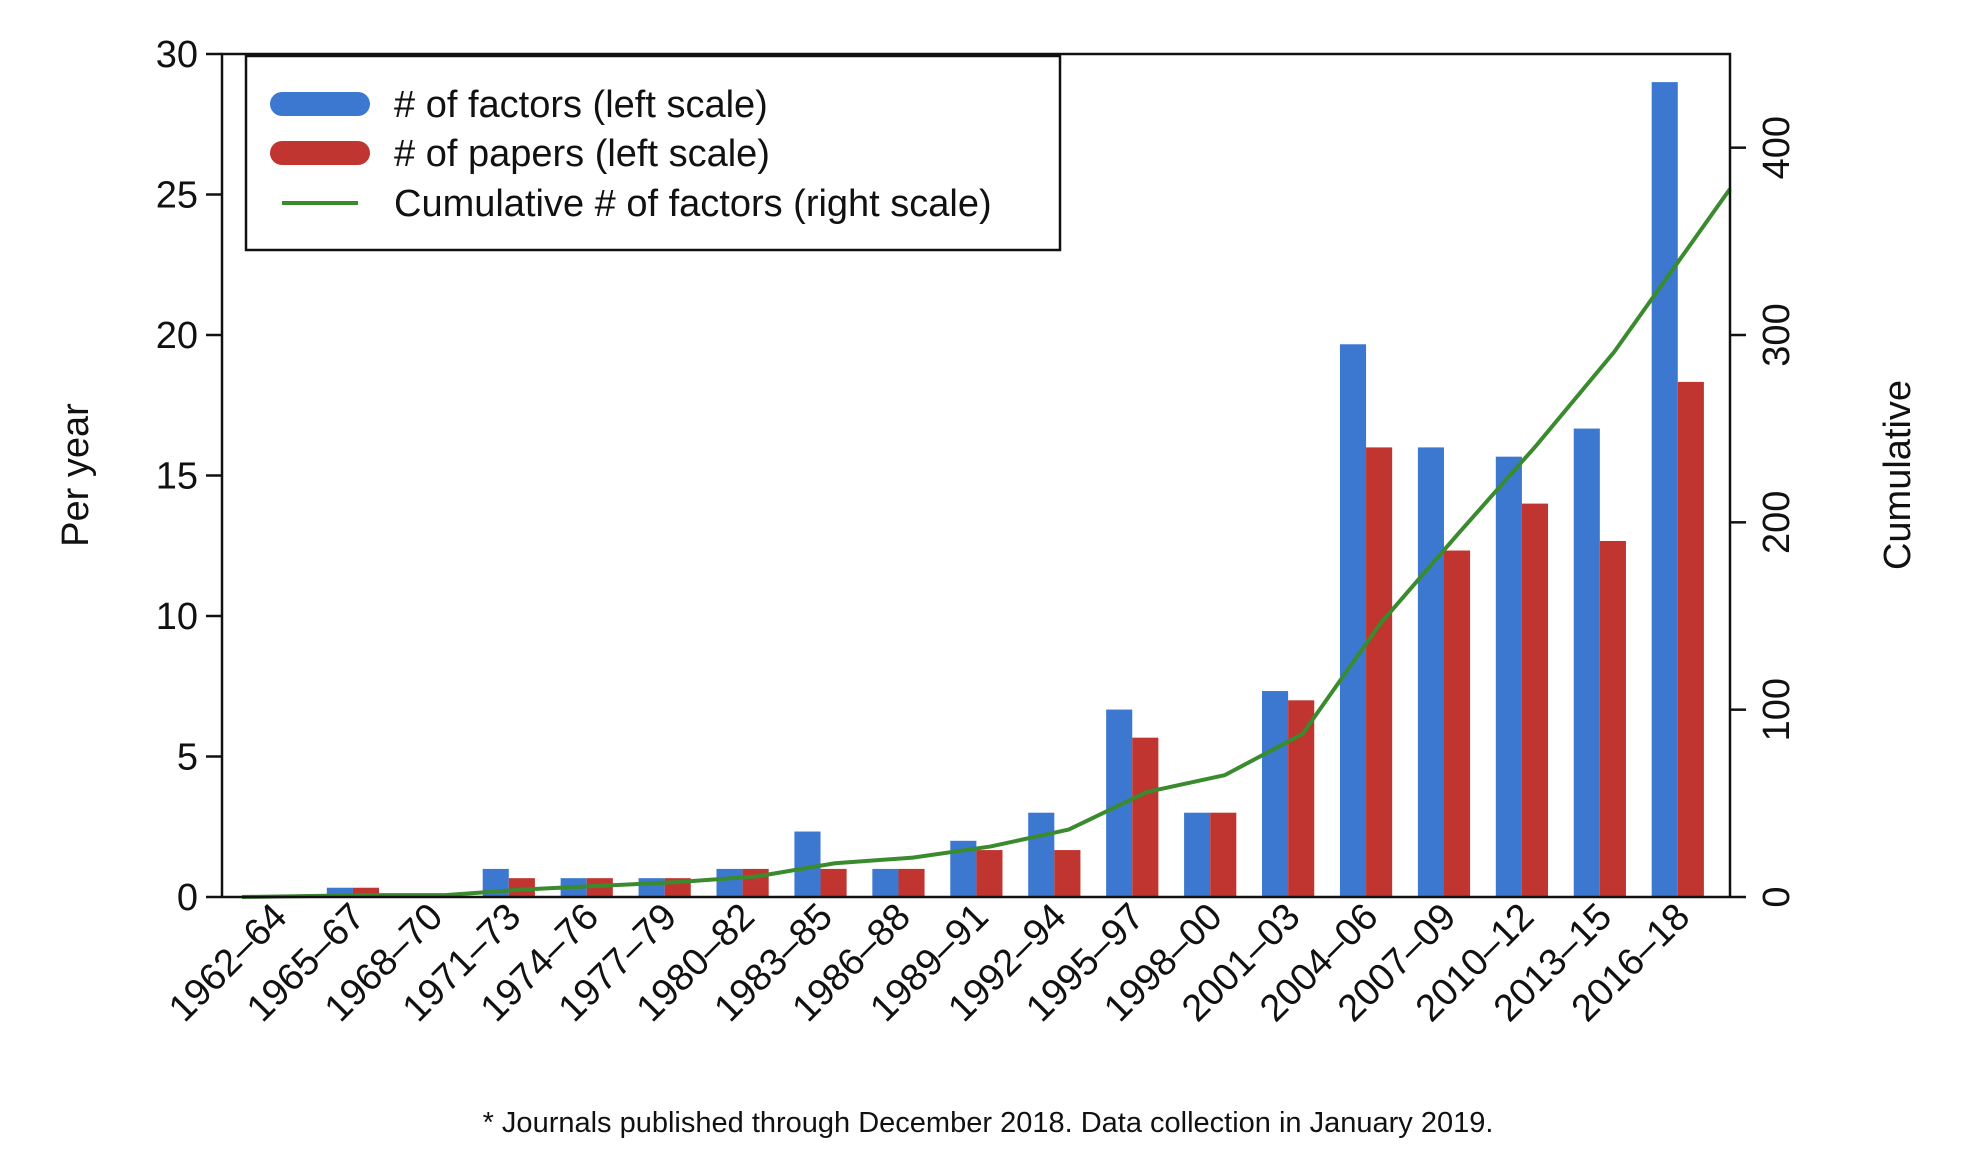 The image size is (1984, 1150). Describe the element at coordinates (177, 336) in the screenshot. I see `y-tick-label: 20` at that location.